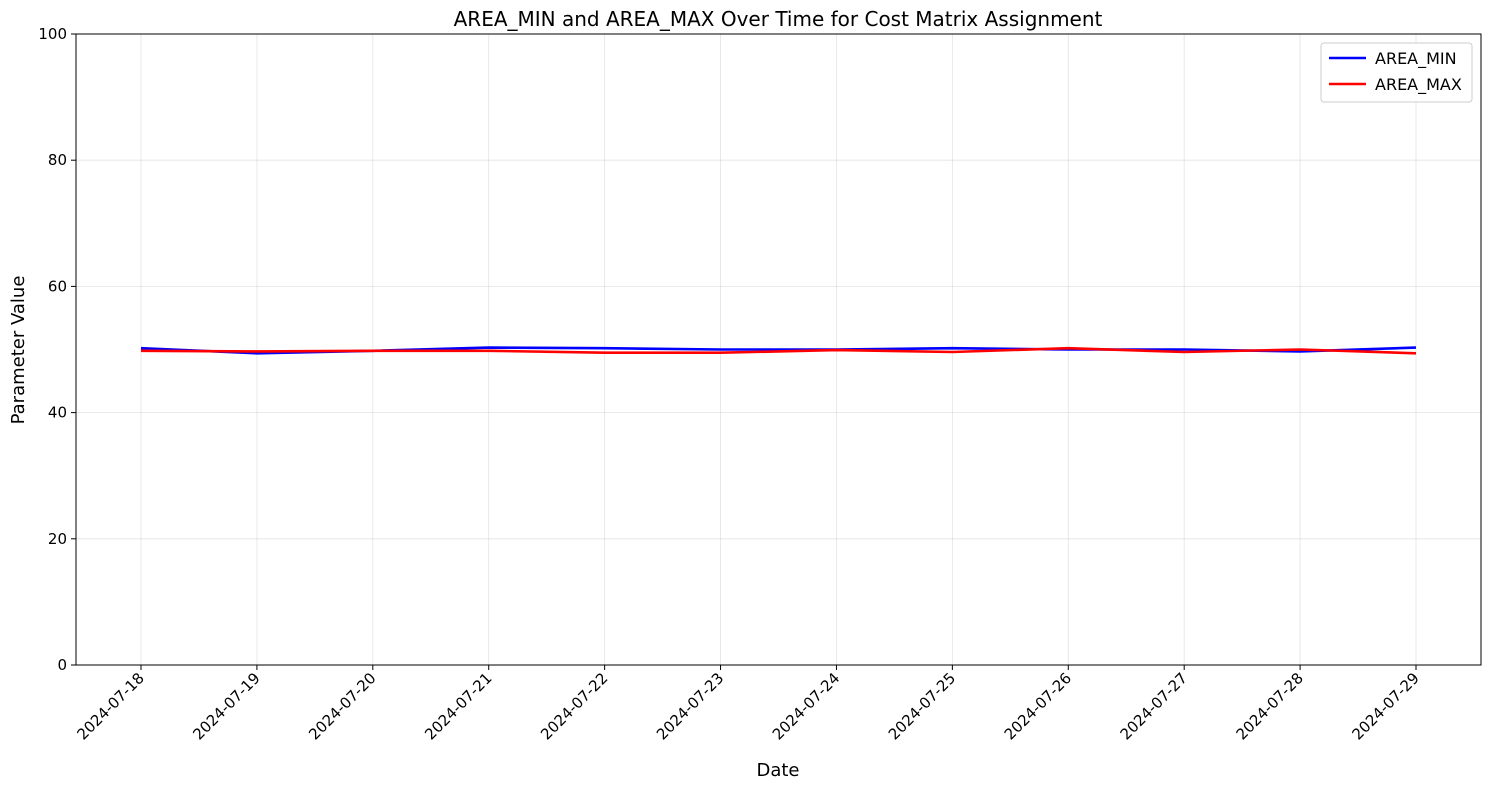 Image resolution: width=1489 pixels, height=790 pixels. What do you see at coordinates (1396, 72) in the screenshot?
I see `legend: AREA_MIN AREA_MAX` at bounding box center [1396, 72].